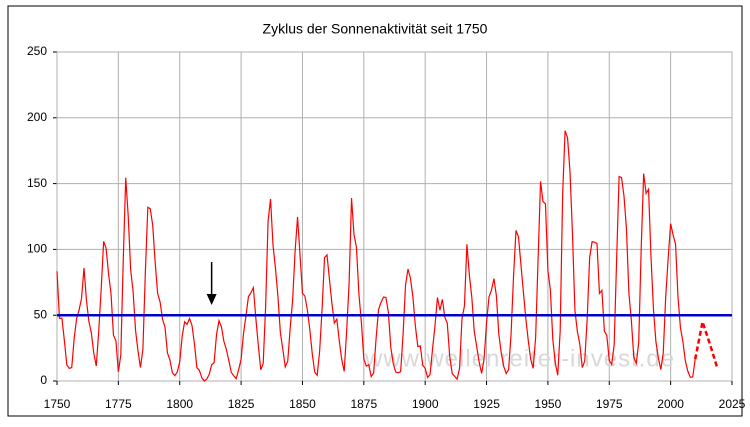  Describe the element at coordinates (670, 404) in the screenshot. I see `x-tick-label: 2000` at that location.